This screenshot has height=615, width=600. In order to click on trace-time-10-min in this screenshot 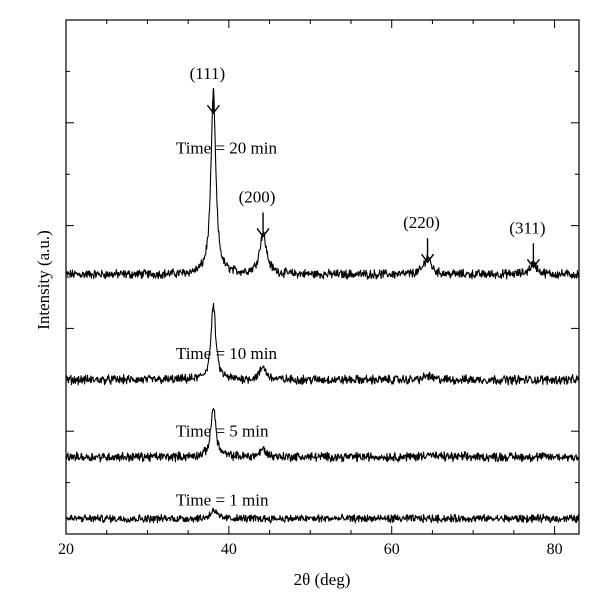, I will do `click(322, 344)`.